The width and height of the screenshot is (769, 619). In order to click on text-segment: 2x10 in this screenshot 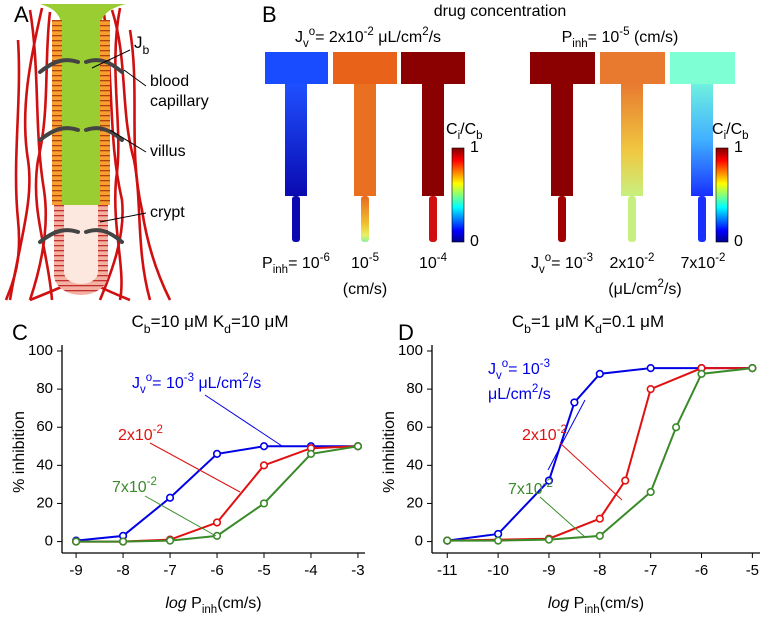, I will do `click(539, 435)`.